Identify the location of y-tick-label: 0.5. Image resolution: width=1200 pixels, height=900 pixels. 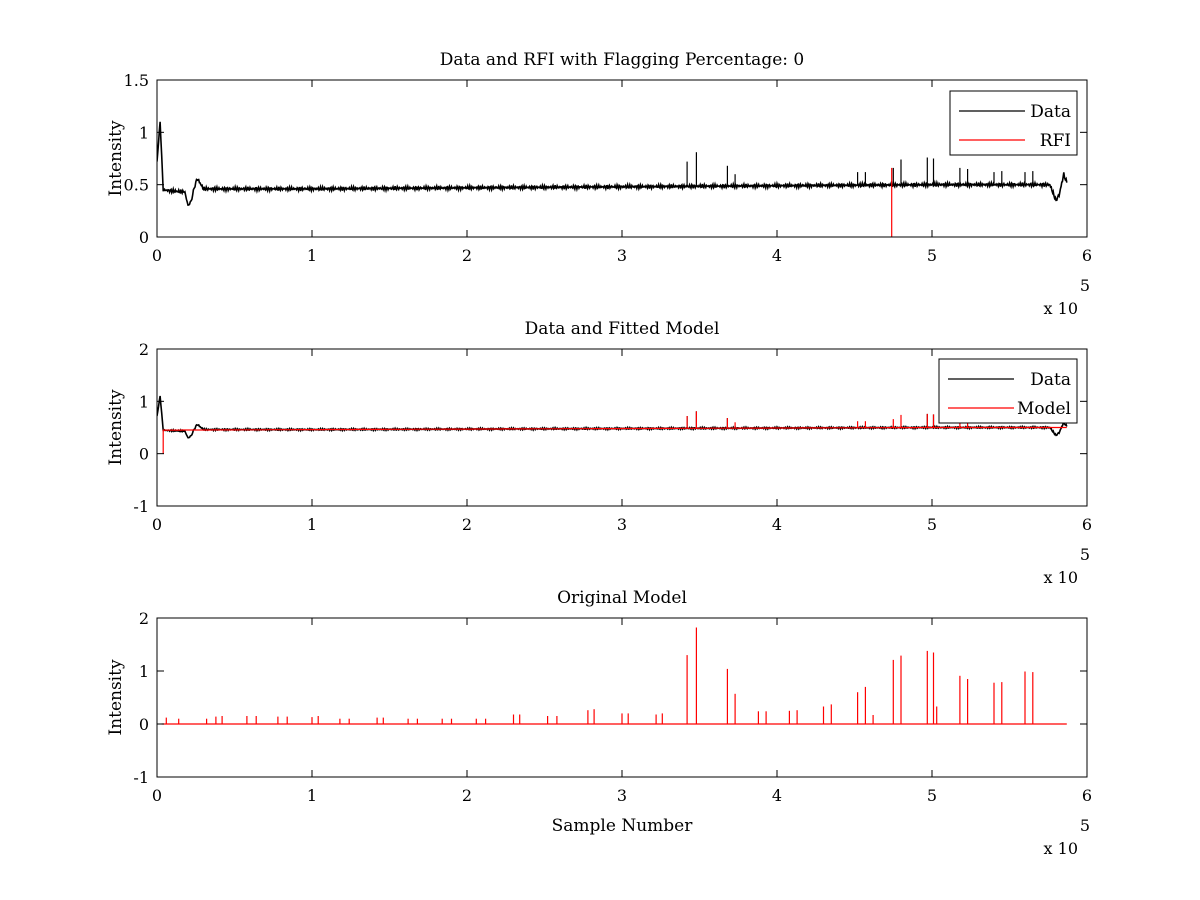
(136, 185).